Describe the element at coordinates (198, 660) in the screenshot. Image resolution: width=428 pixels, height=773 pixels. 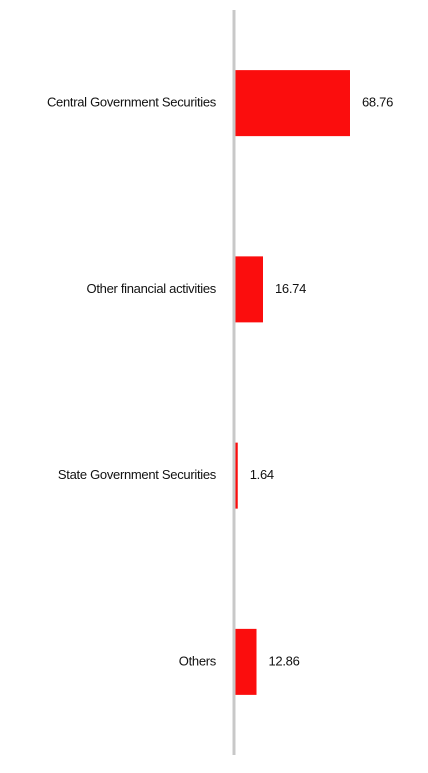
I see `category-label: Others` at that location.